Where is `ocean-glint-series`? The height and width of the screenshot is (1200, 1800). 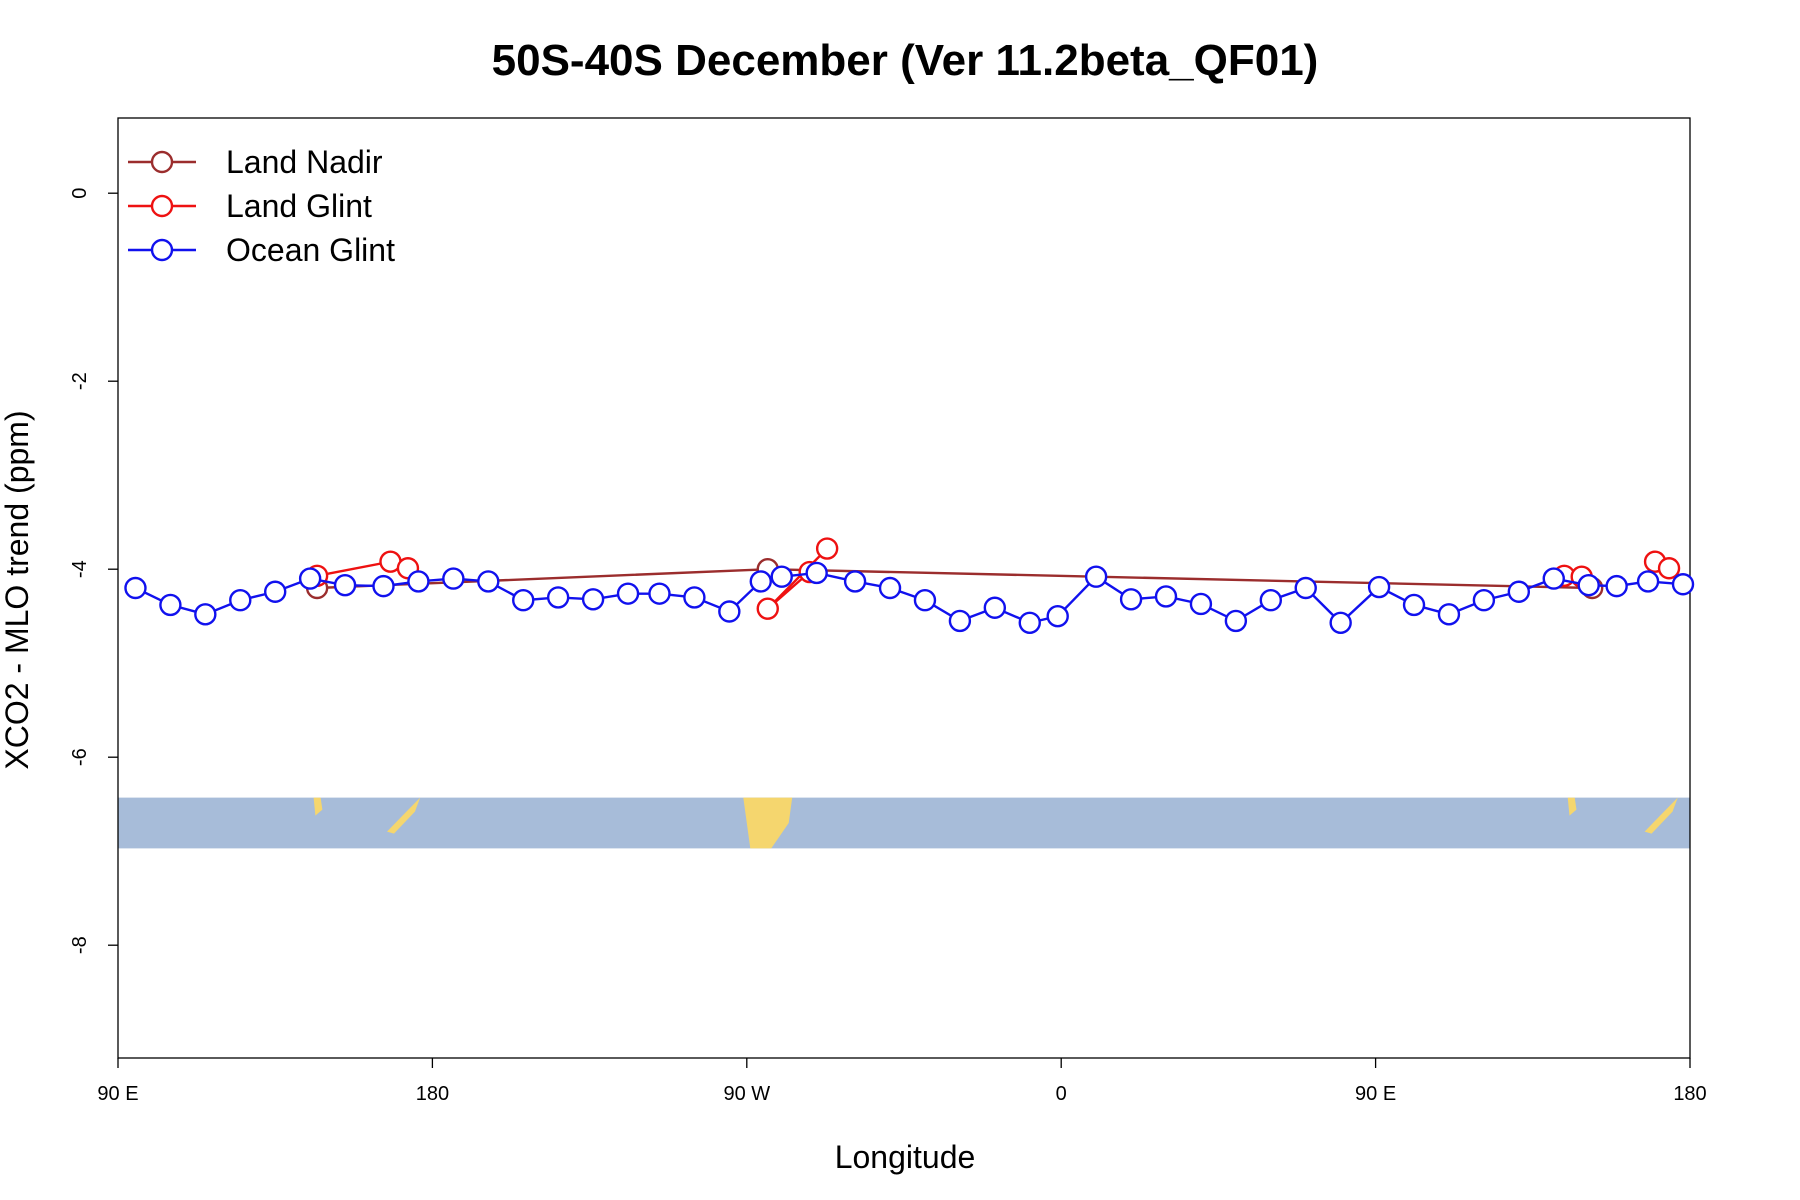
ocean-glint-series is located at coordinates (909, 597).